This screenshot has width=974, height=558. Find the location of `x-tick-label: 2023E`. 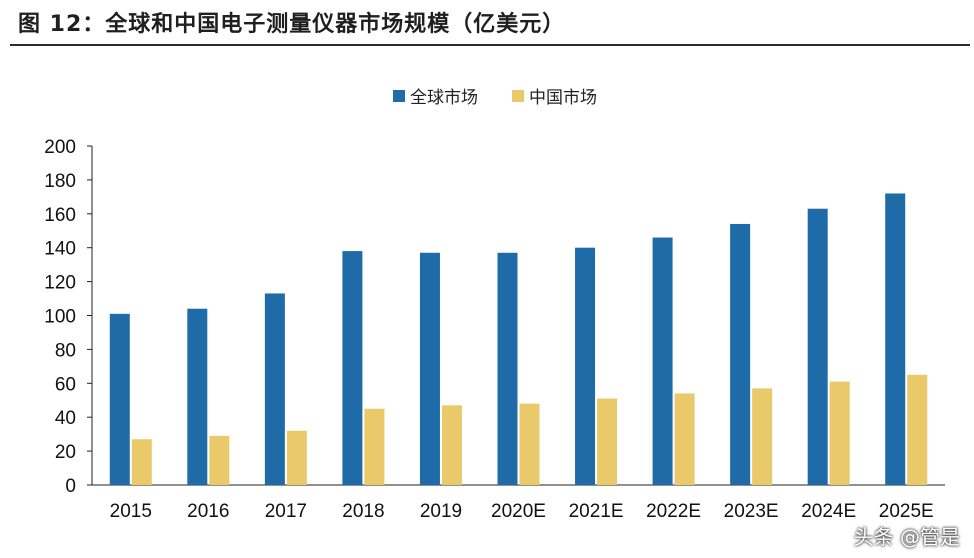

x-tick-label: 2023E is located at coordinates (751, 511).